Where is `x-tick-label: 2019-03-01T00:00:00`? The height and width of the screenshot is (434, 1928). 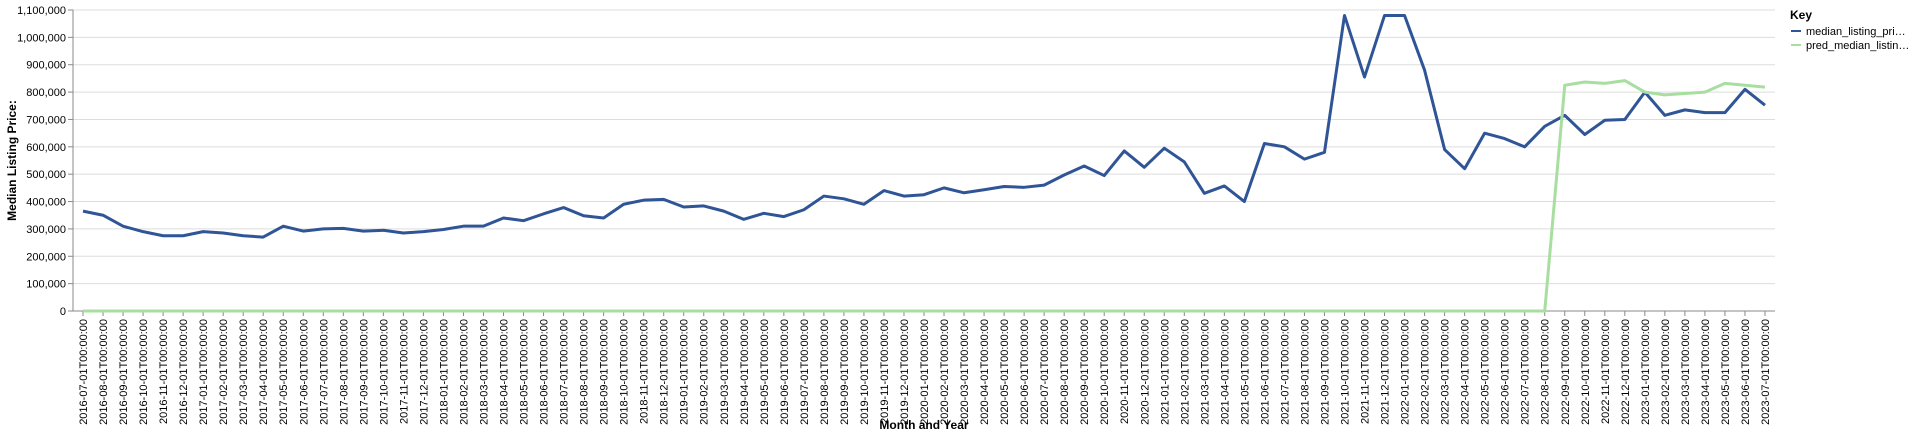
x-tick-label: 2019-03-01T00:00:00 is located at coordinates (725, 372).